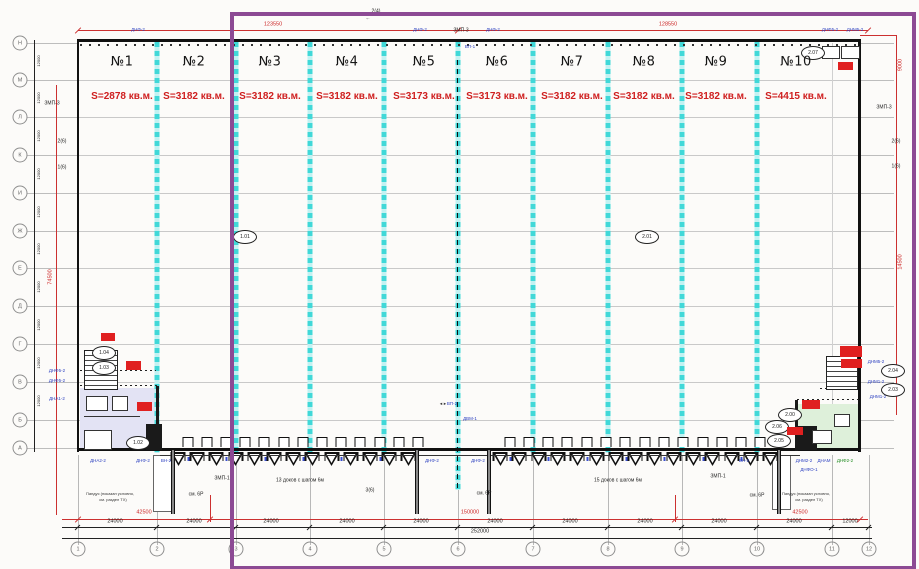 The height and width of the screenshot is (569, 919). What do you see at coordinates (270, 62) in the screenshot?
I see `section-number: №3` at bounding box center [270, 62].